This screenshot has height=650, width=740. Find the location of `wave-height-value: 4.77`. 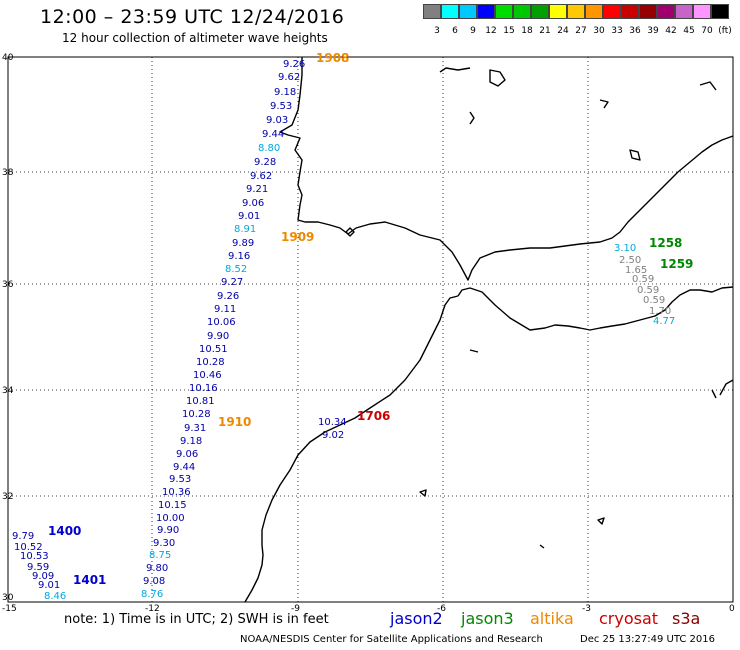

wave-height-value: 4.77 is located at coordinates (664, 321).